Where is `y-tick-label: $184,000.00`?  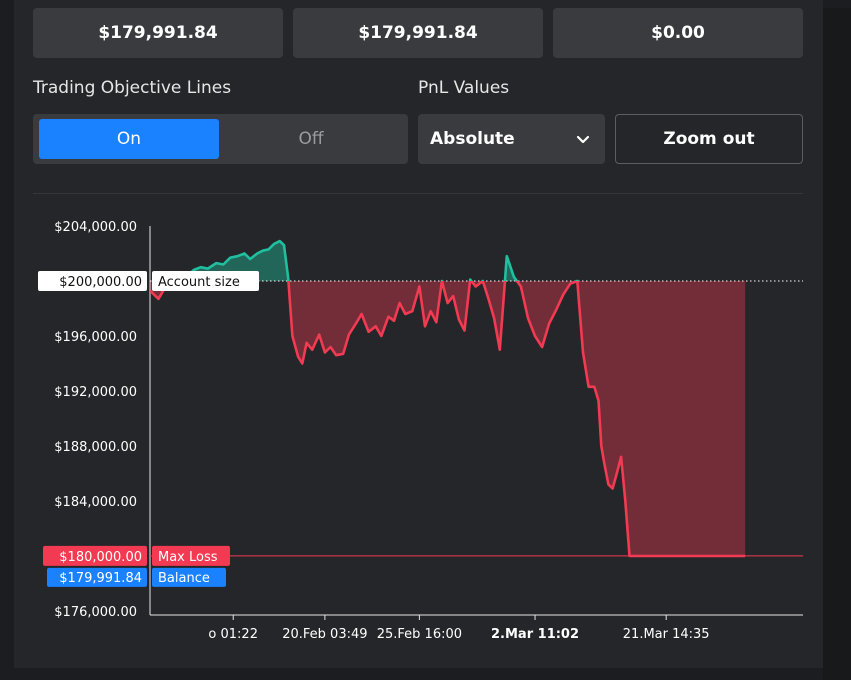 y-tick-label: $184,000.00 is located at coordinates (95, 502).